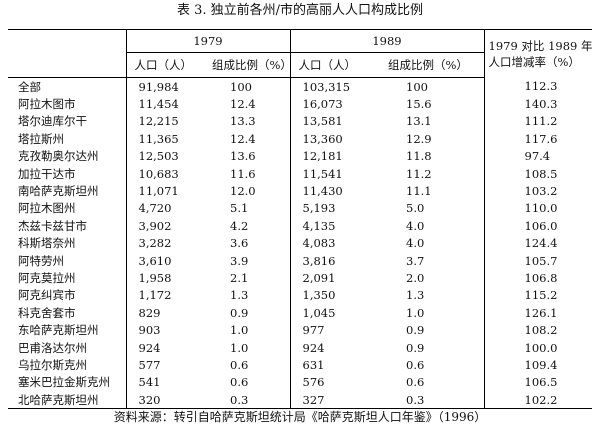  I want to click on region-cell: 北哈萨克斯坦州, so click(67, 400).